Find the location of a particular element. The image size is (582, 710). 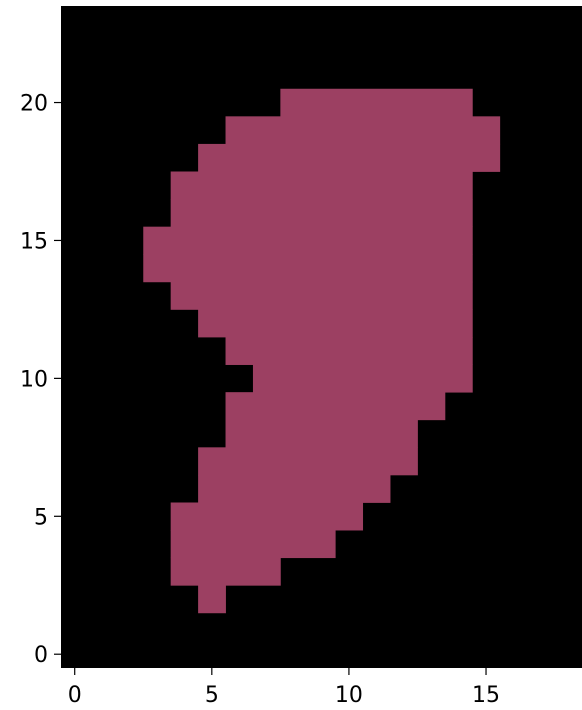

x-tick-label: 5 is located at coordinates (212, 695).